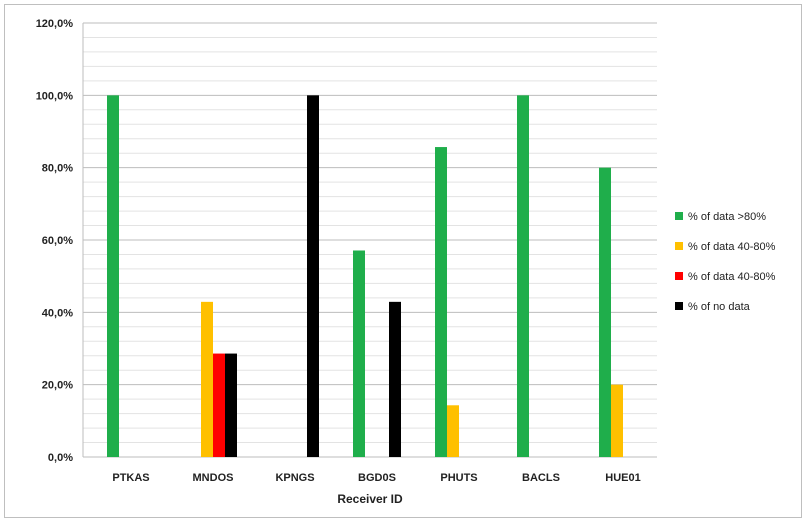 This screenshot has width=807, height=522. What do you see at coordinates (370, 499) in the screenshot?
I see `x-axis-title: Receiver ID` at bounding box center [370, 499].